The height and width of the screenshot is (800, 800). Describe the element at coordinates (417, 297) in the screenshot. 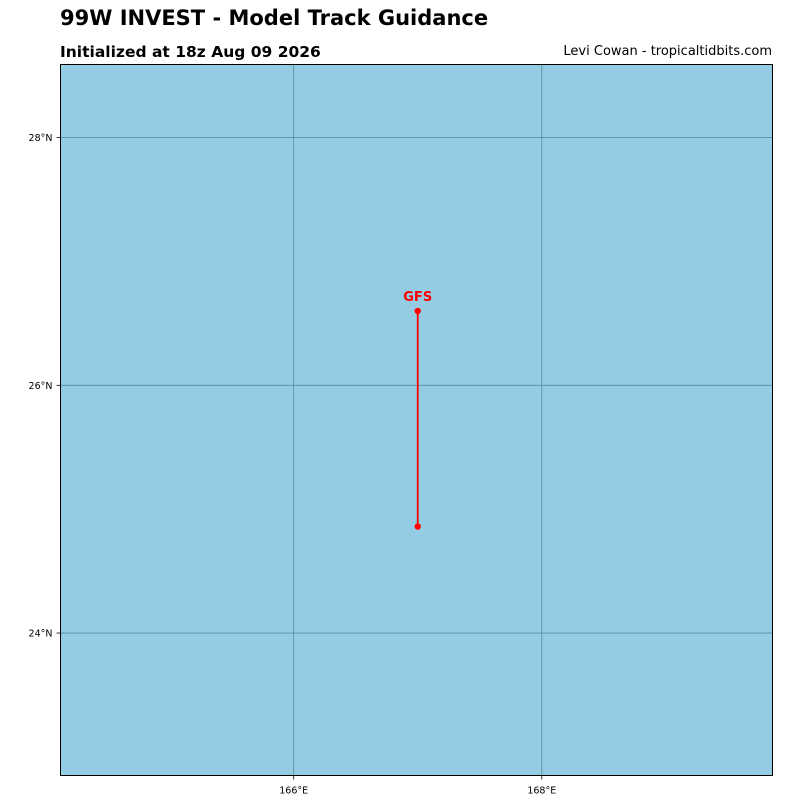

I see `track-label-gfs: GFS` at that location.